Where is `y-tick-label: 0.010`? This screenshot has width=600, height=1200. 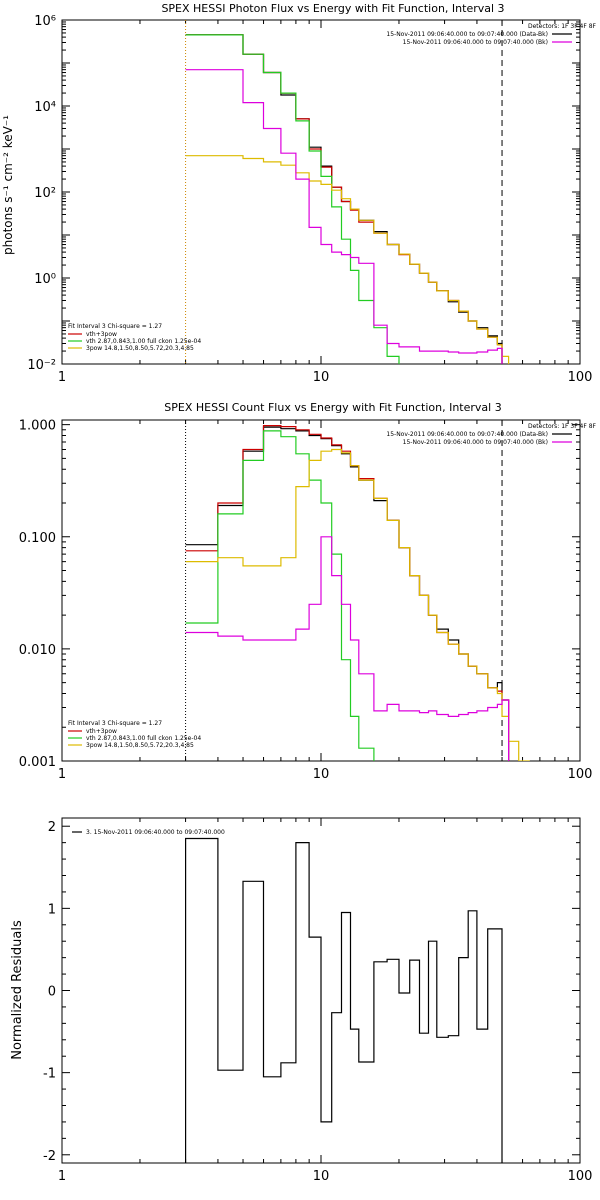 y-tick-label: 0.010 is located at coordinates (37, 650).